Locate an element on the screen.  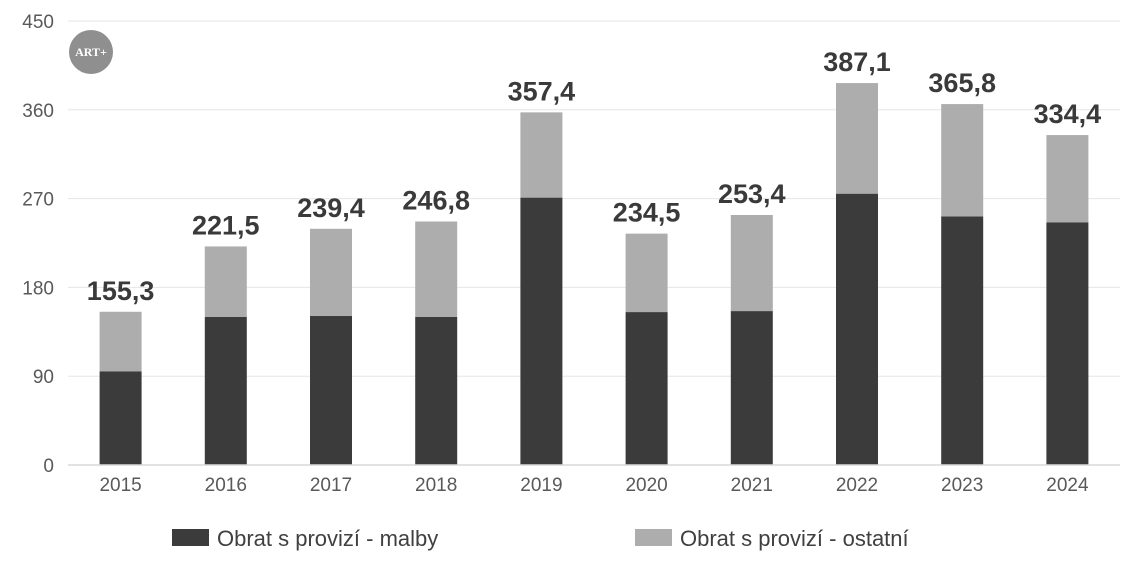
logo-badge: ART+ is located at coordinates (91, 52).